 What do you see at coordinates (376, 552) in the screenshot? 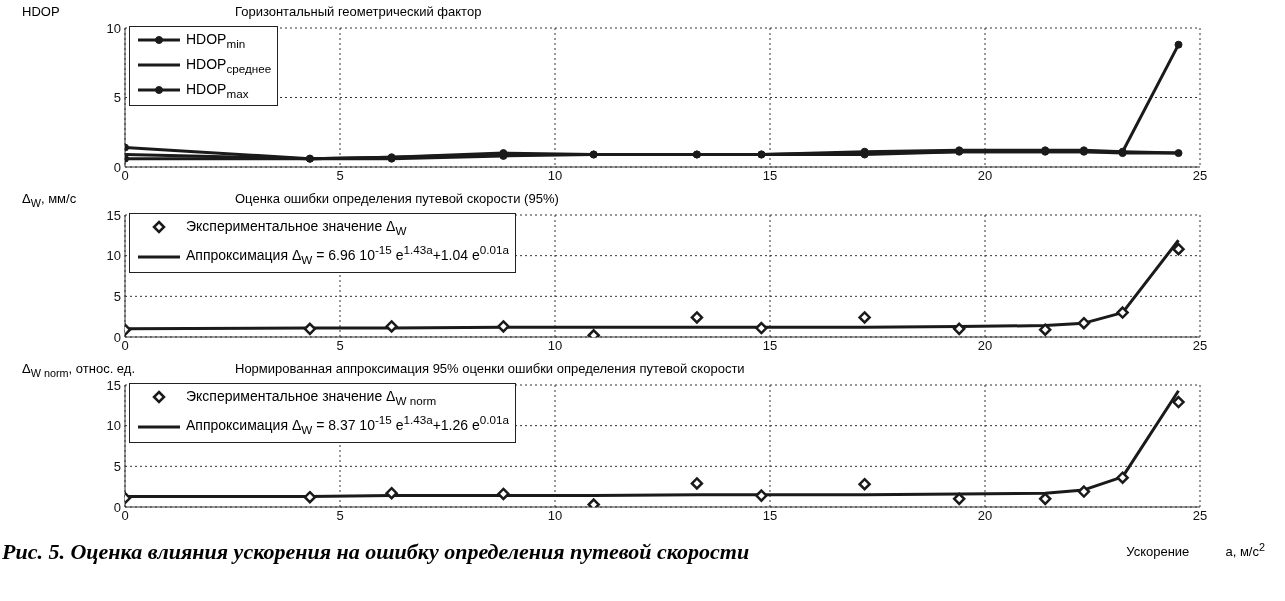
I see `text: Рис. 5. Оценка влияния ускорения на ошибку определения путевой скорости` at bounding box center [376, 552].